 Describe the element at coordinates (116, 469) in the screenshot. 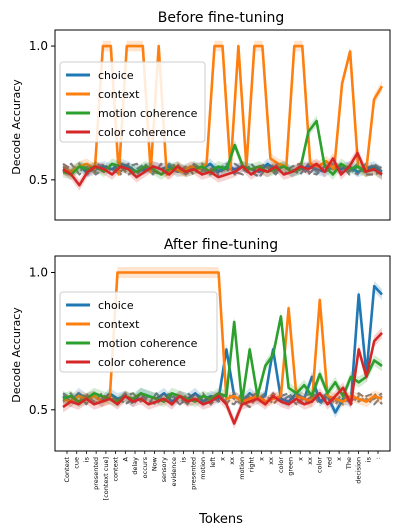

I see `x-tick-label: context` at that location.